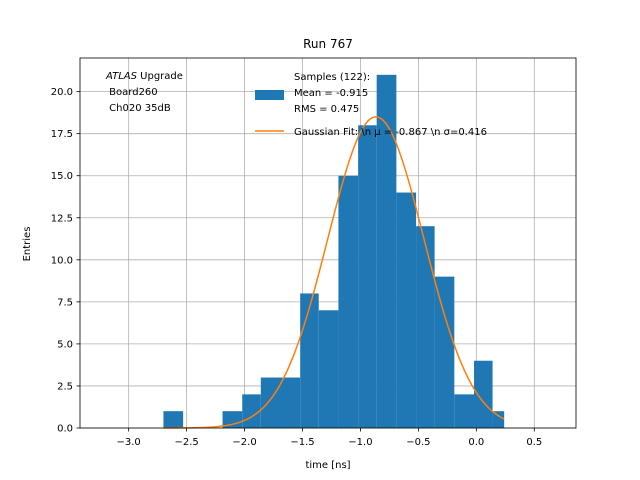 This screenshot has width=640, height=480. Describe the element at coordinates (121, 76) in the screenshot. I see `annotation-atlas: ATLAS` at that location.